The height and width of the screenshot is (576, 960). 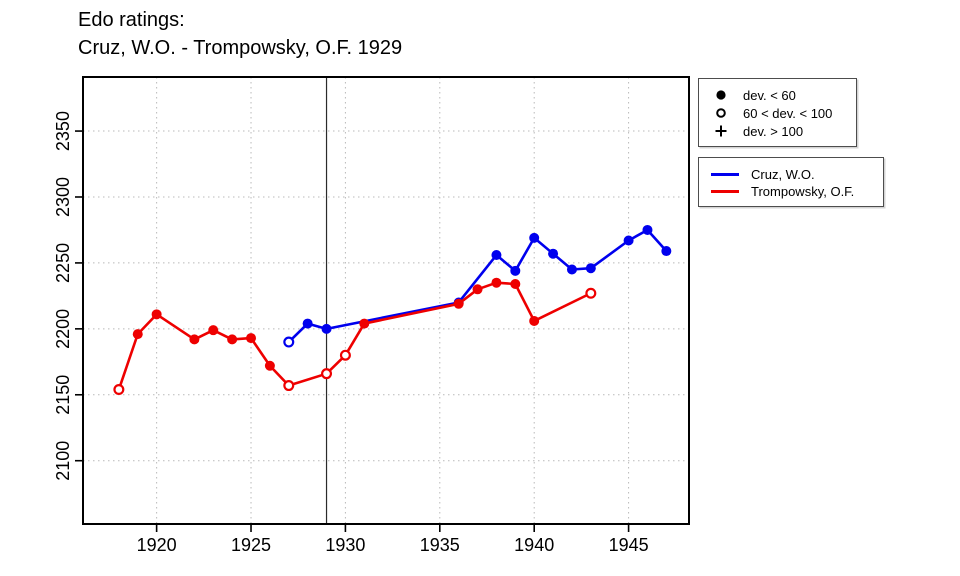 What do you see at coordinates (769, 95) in the screenshot?
I see `legend-label: dev. < 60` at bounding box center [769, 95].